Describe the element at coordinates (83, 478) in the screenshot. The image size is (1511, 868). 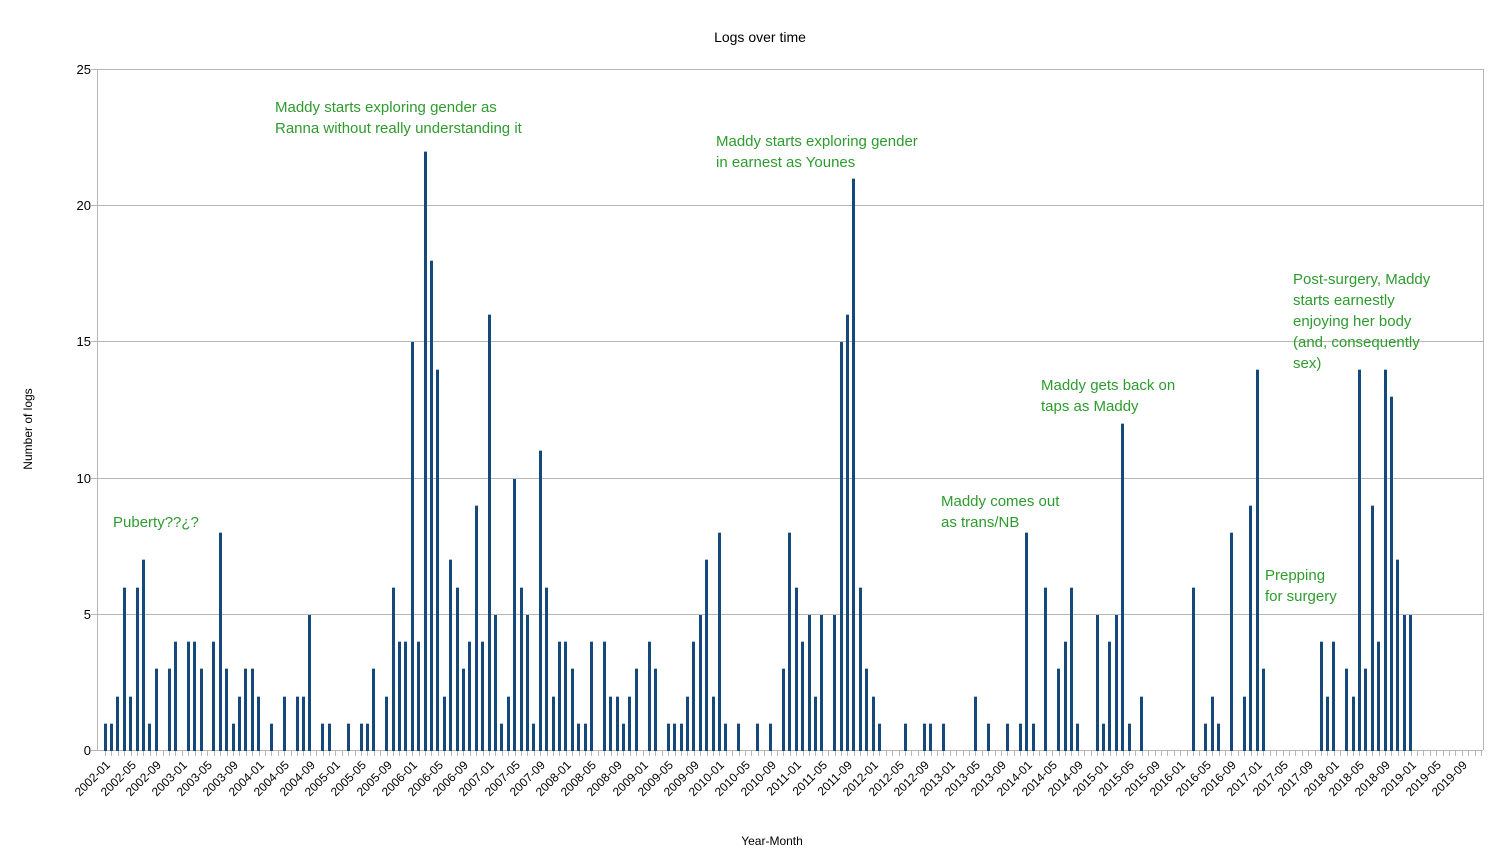
I see `y-tick-label: 10` at that location.